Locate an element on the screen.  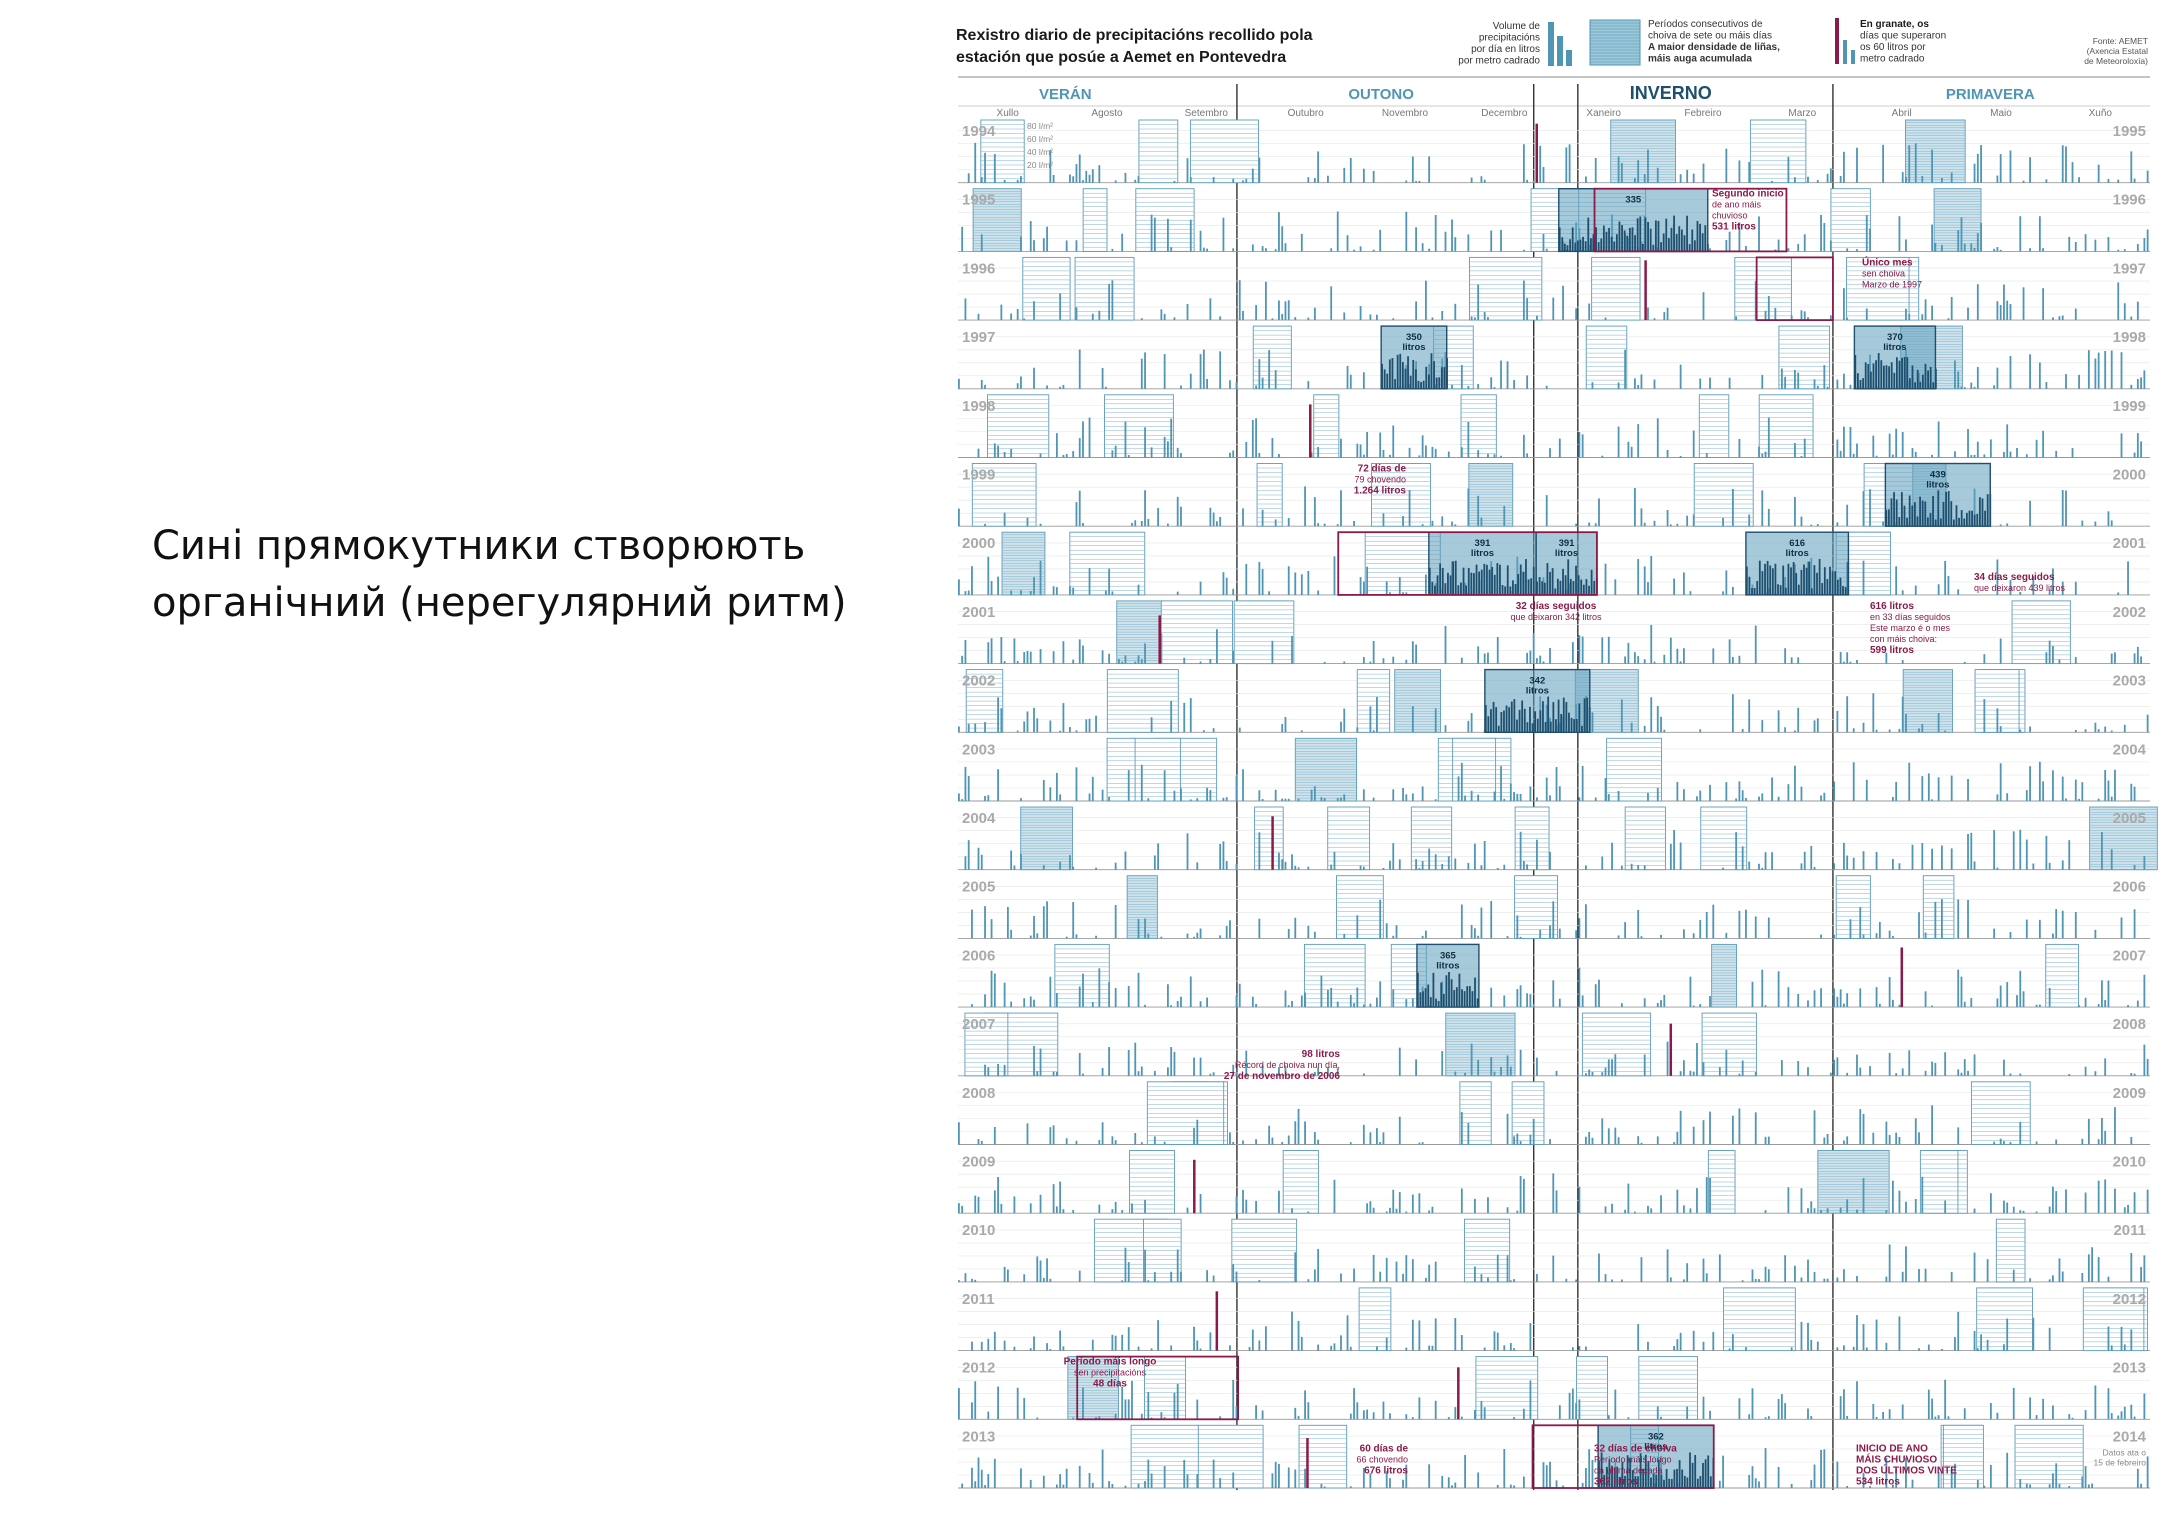
annotation-text: con máis choiva: is located at coordinates (1903, 639).